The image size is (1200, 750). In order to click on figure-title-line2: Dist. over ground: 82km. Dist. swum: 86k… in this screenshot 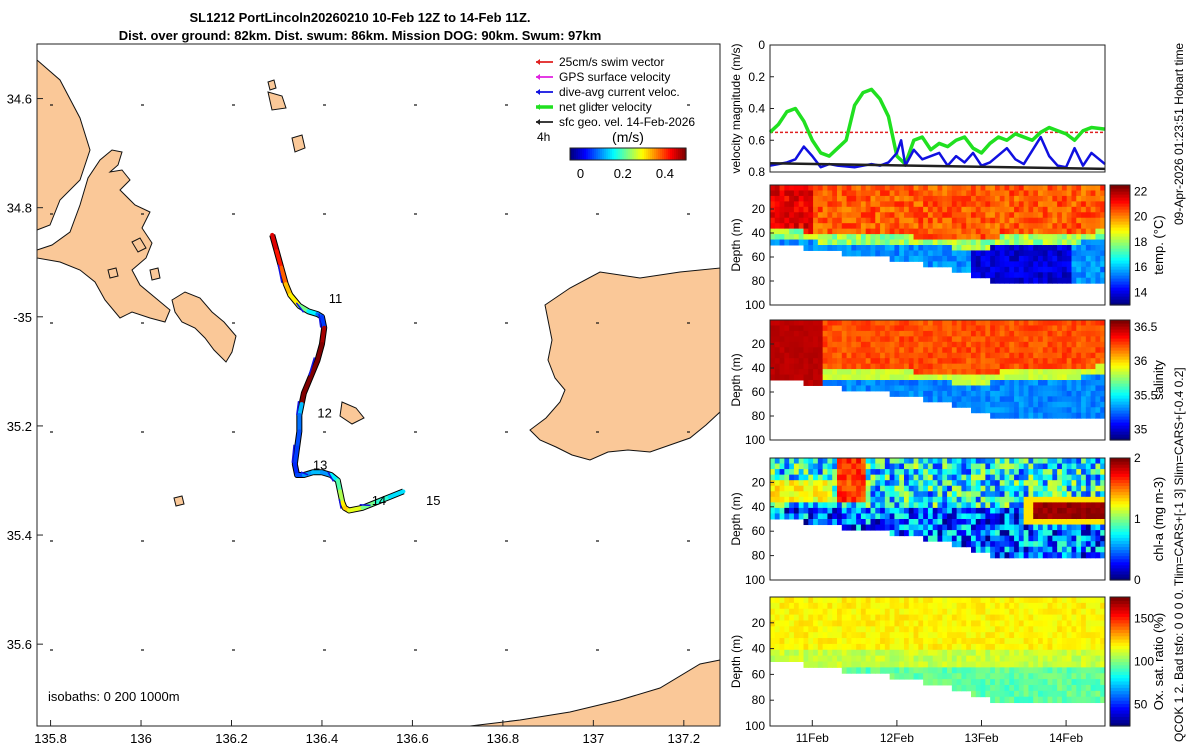, I will do `click(360, 35)`.